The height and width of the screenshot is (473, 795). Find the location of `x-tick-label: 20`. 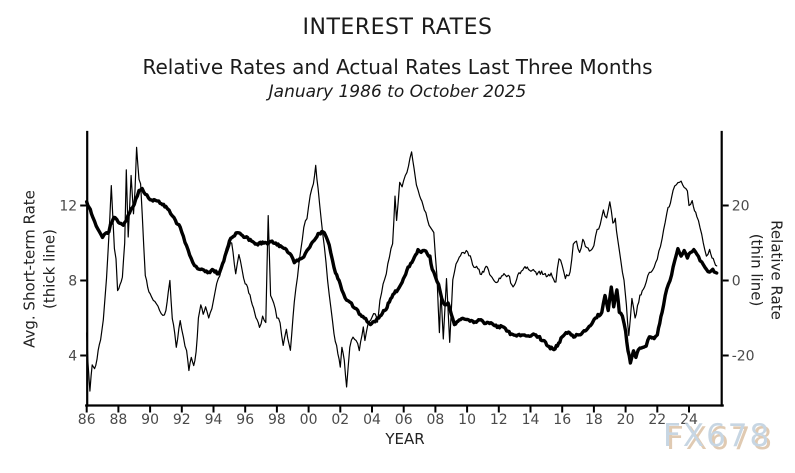

x-tick-label: 20 is located at coordinates (626, 420).